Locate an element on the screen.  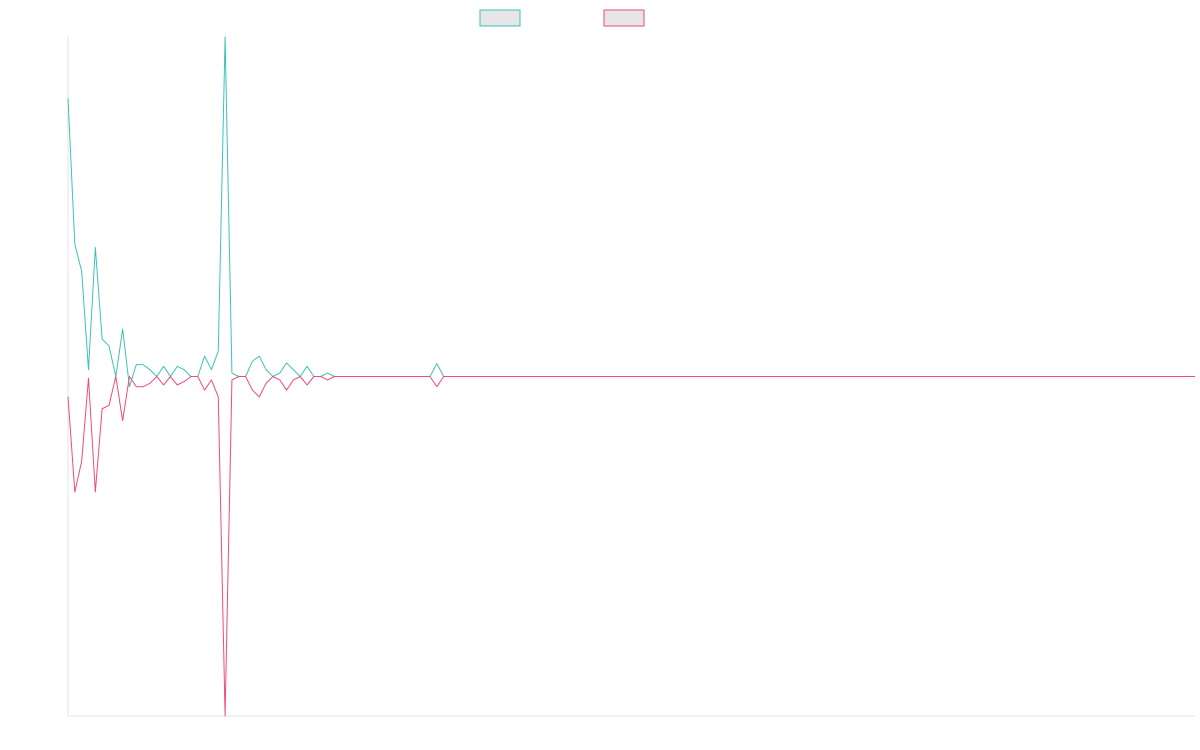
legend is located at coordinates (562, 18).